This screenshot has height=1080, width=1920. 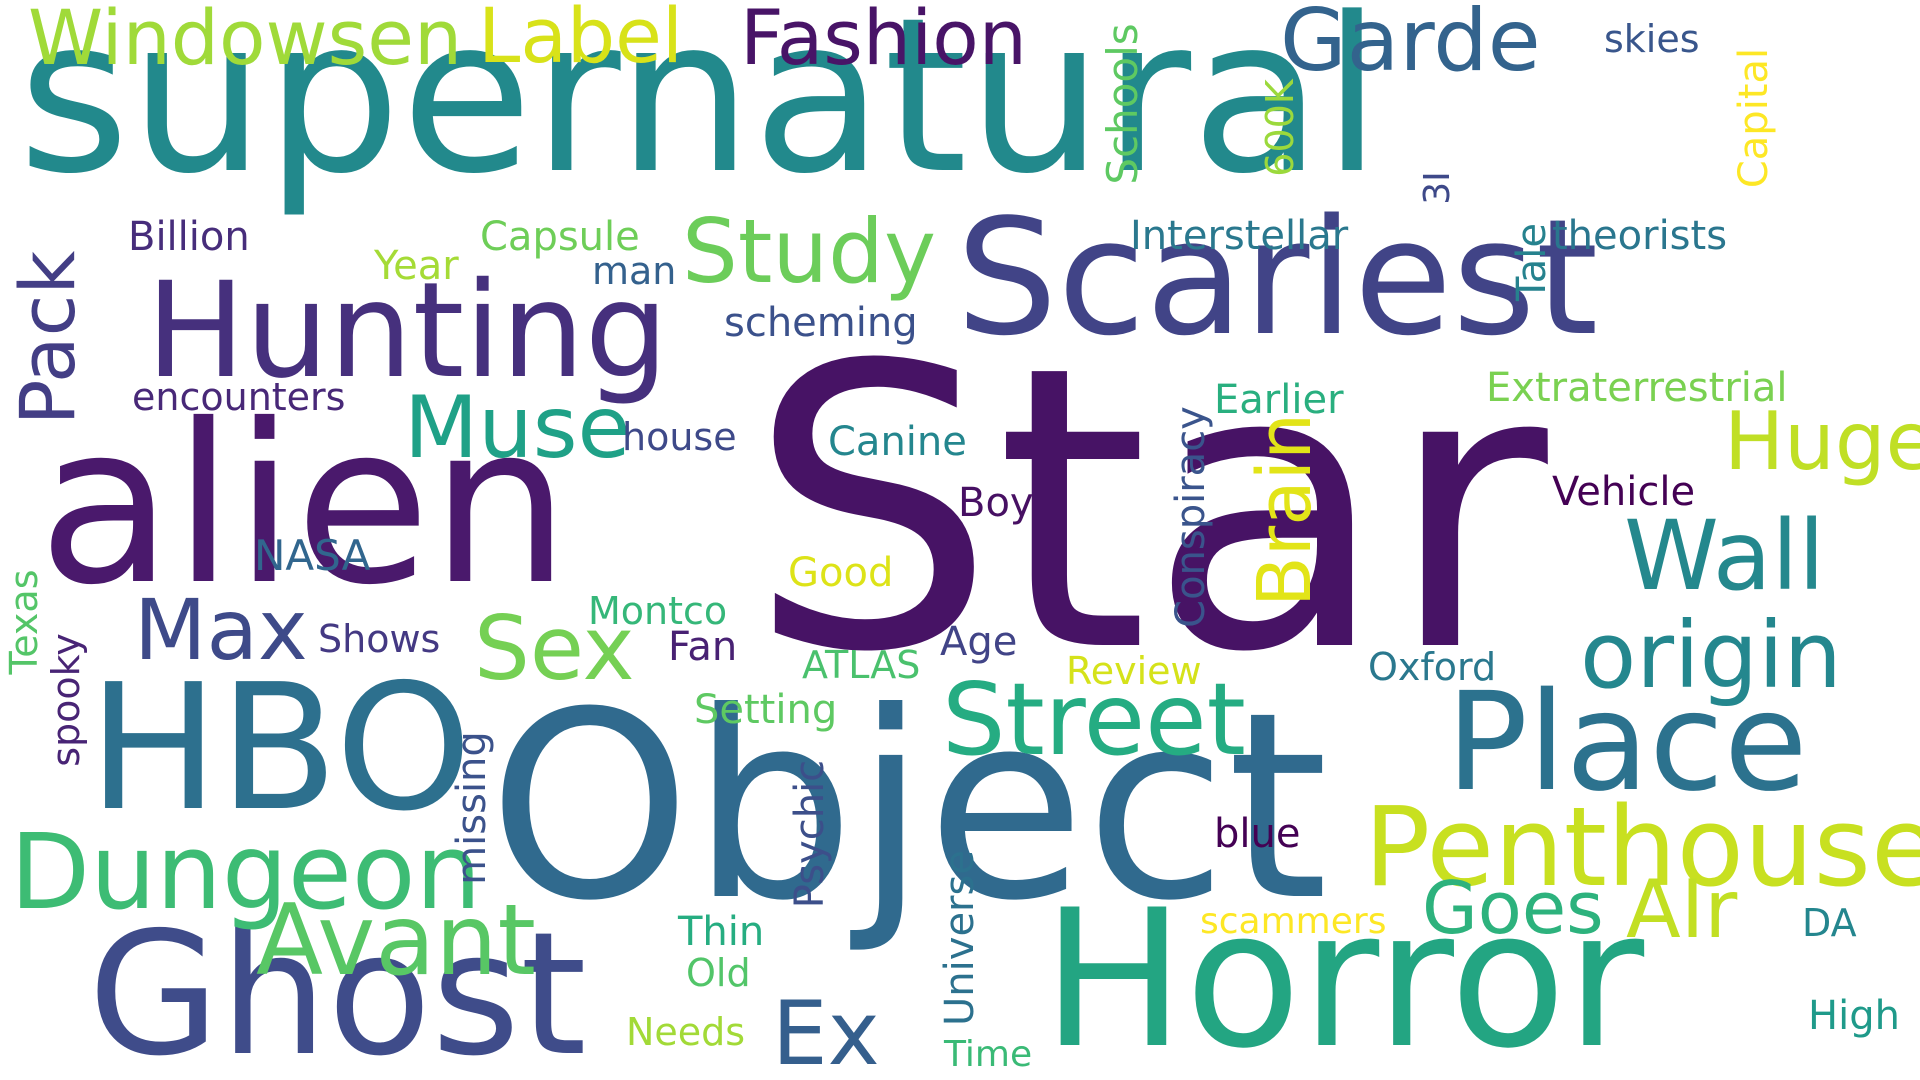 What do you see at coordinates (396, 941) in the screenshot?
I see `word: Avant` at bounding box center [396, 941].